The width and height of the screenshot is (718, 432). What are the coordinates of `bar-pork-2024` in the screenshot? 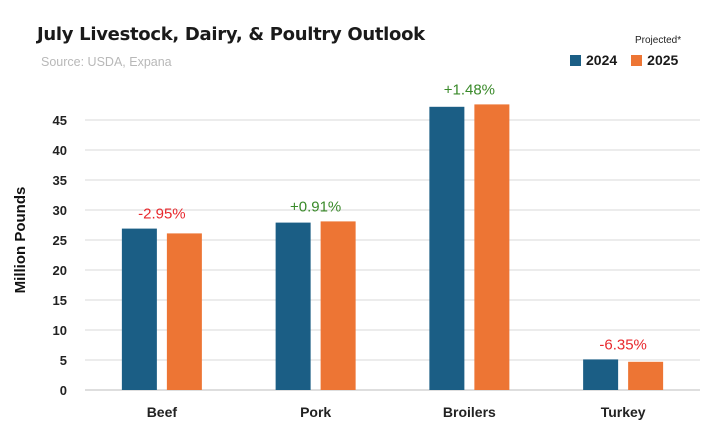 It's located at (293, 306).